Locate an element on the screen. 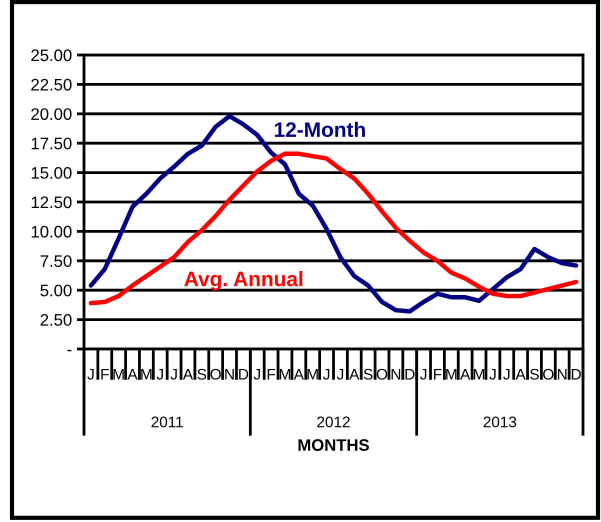 The height and width of the screenshot is (522, 601). y-tick-label: 5.00 is located at coordinates (56, 290).